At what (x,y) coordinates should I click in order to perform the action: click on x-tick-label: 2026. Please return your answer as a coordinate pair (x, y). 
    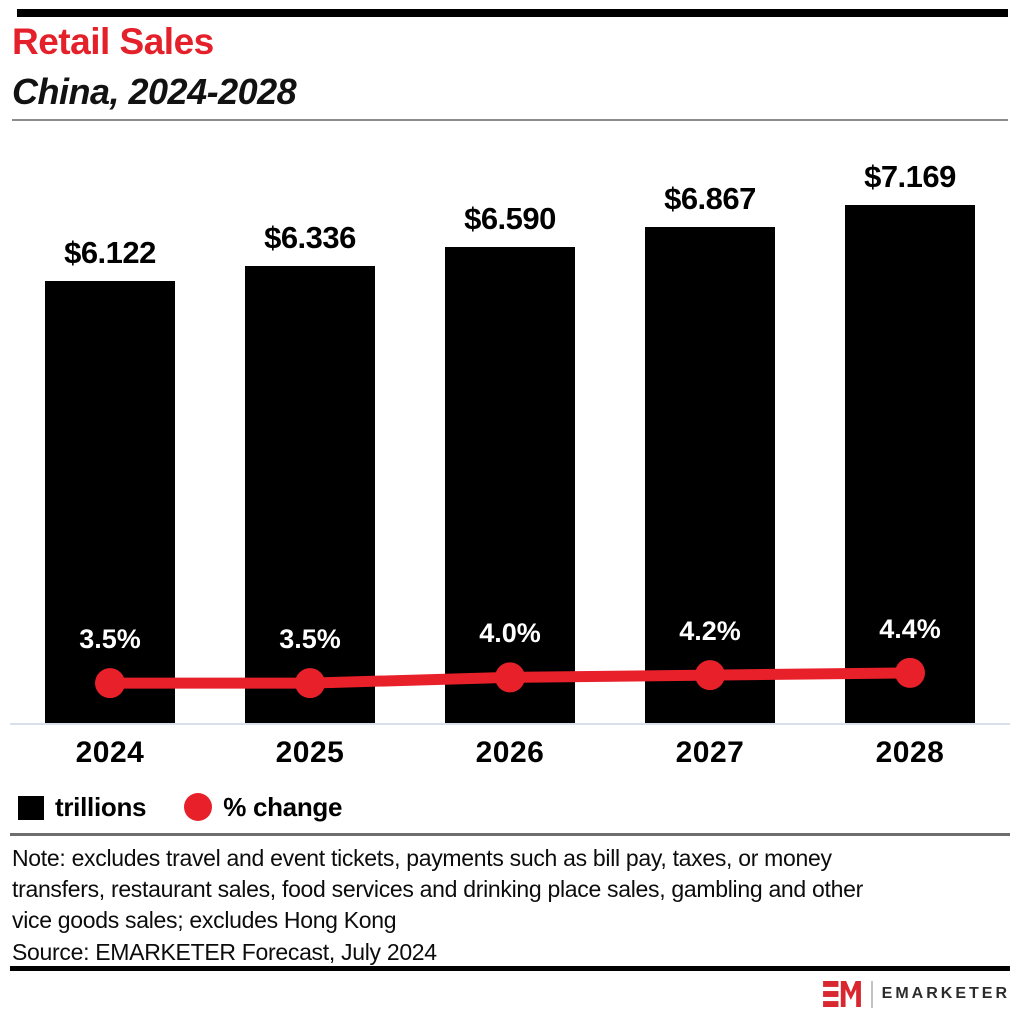
    Looking at the image, I should click on (510, 752).